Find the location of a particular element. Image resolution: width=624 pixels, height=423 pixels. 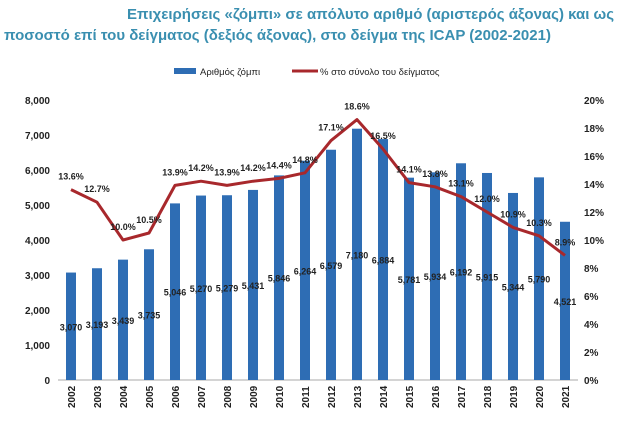

line-data-label: 17.1% is located at coordinates (331, 128).